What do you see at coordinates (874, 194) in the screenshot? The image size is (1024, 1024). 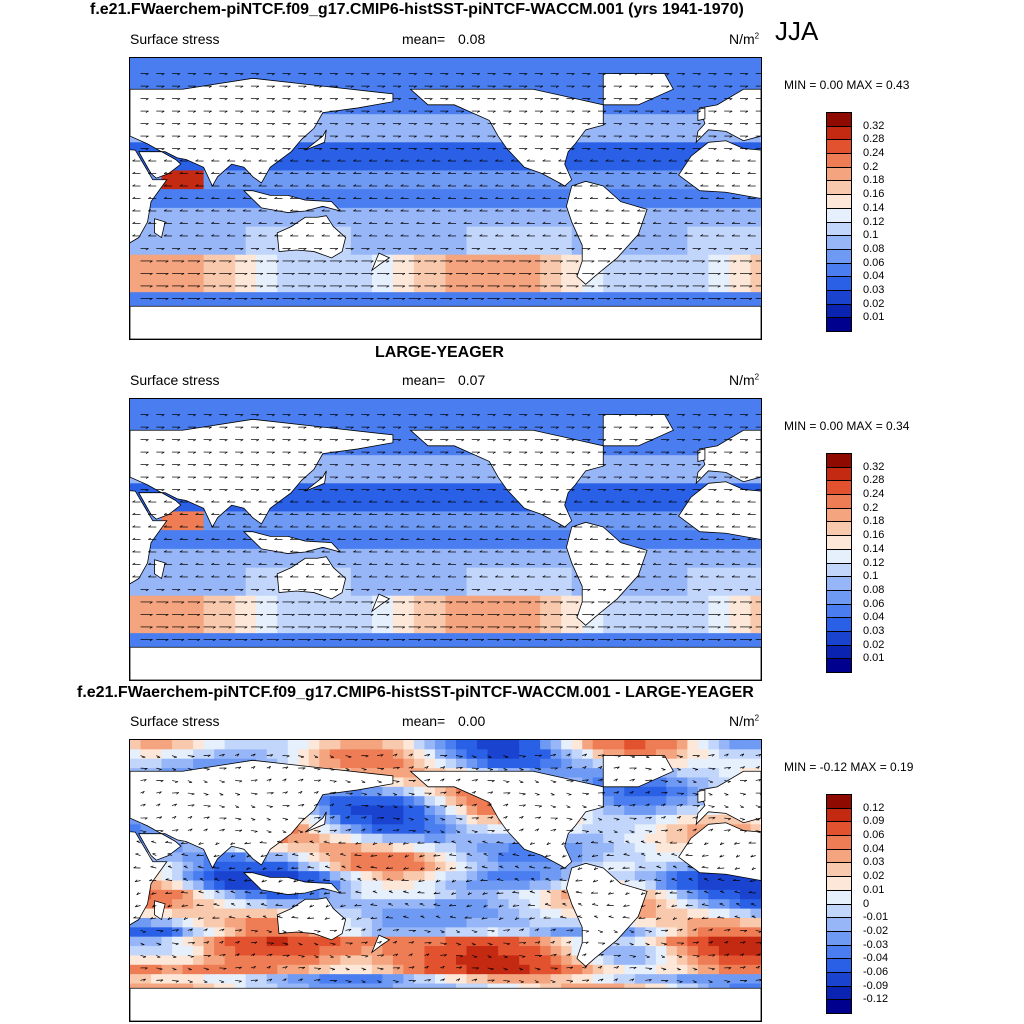 I see `colorbar-tick-label: 0.16` at bounding box center [874, 194].